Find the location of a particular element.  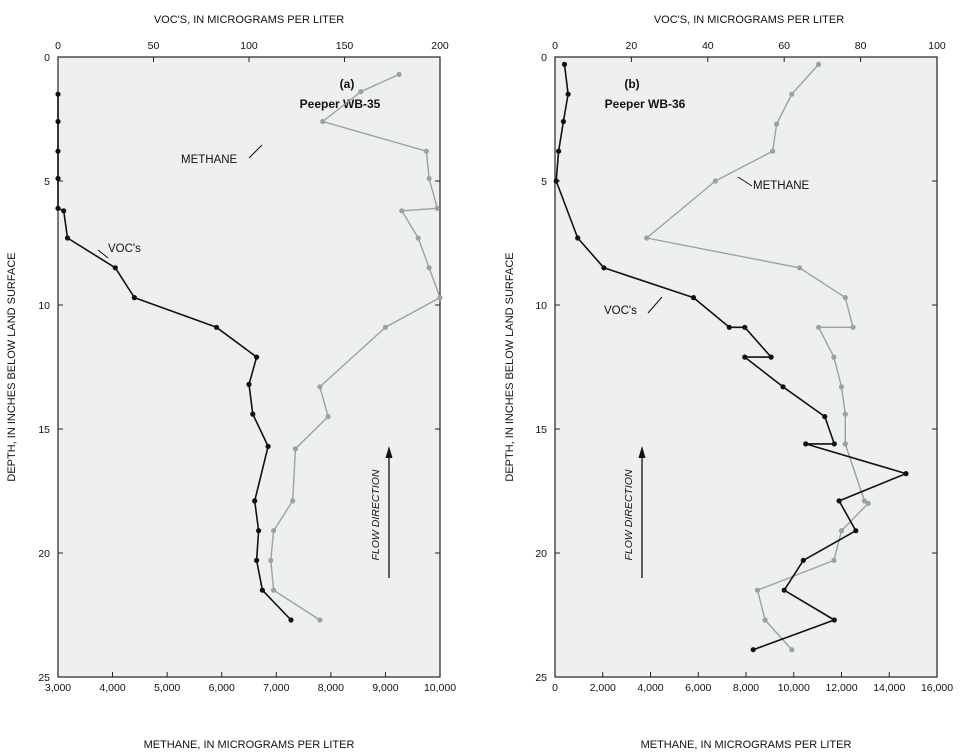

panel-b-top-tick-label: 0 is located at coordinates (555, 46).